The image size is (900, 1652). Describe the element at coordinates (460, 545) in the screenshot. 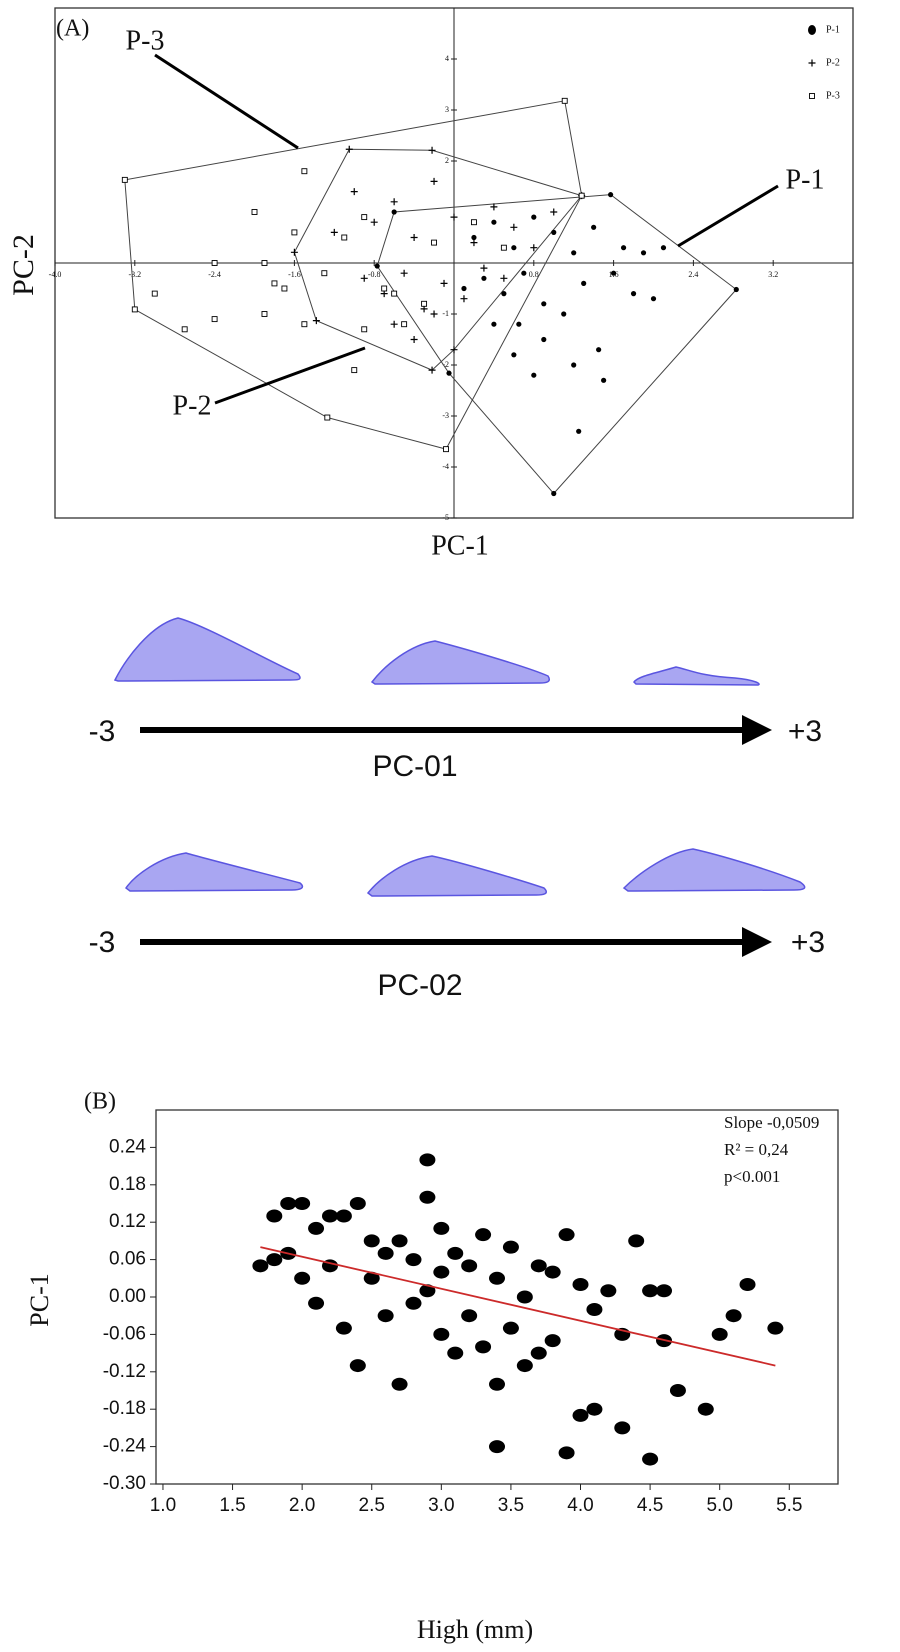

I see `x-axis-title: PC-1` at that location.